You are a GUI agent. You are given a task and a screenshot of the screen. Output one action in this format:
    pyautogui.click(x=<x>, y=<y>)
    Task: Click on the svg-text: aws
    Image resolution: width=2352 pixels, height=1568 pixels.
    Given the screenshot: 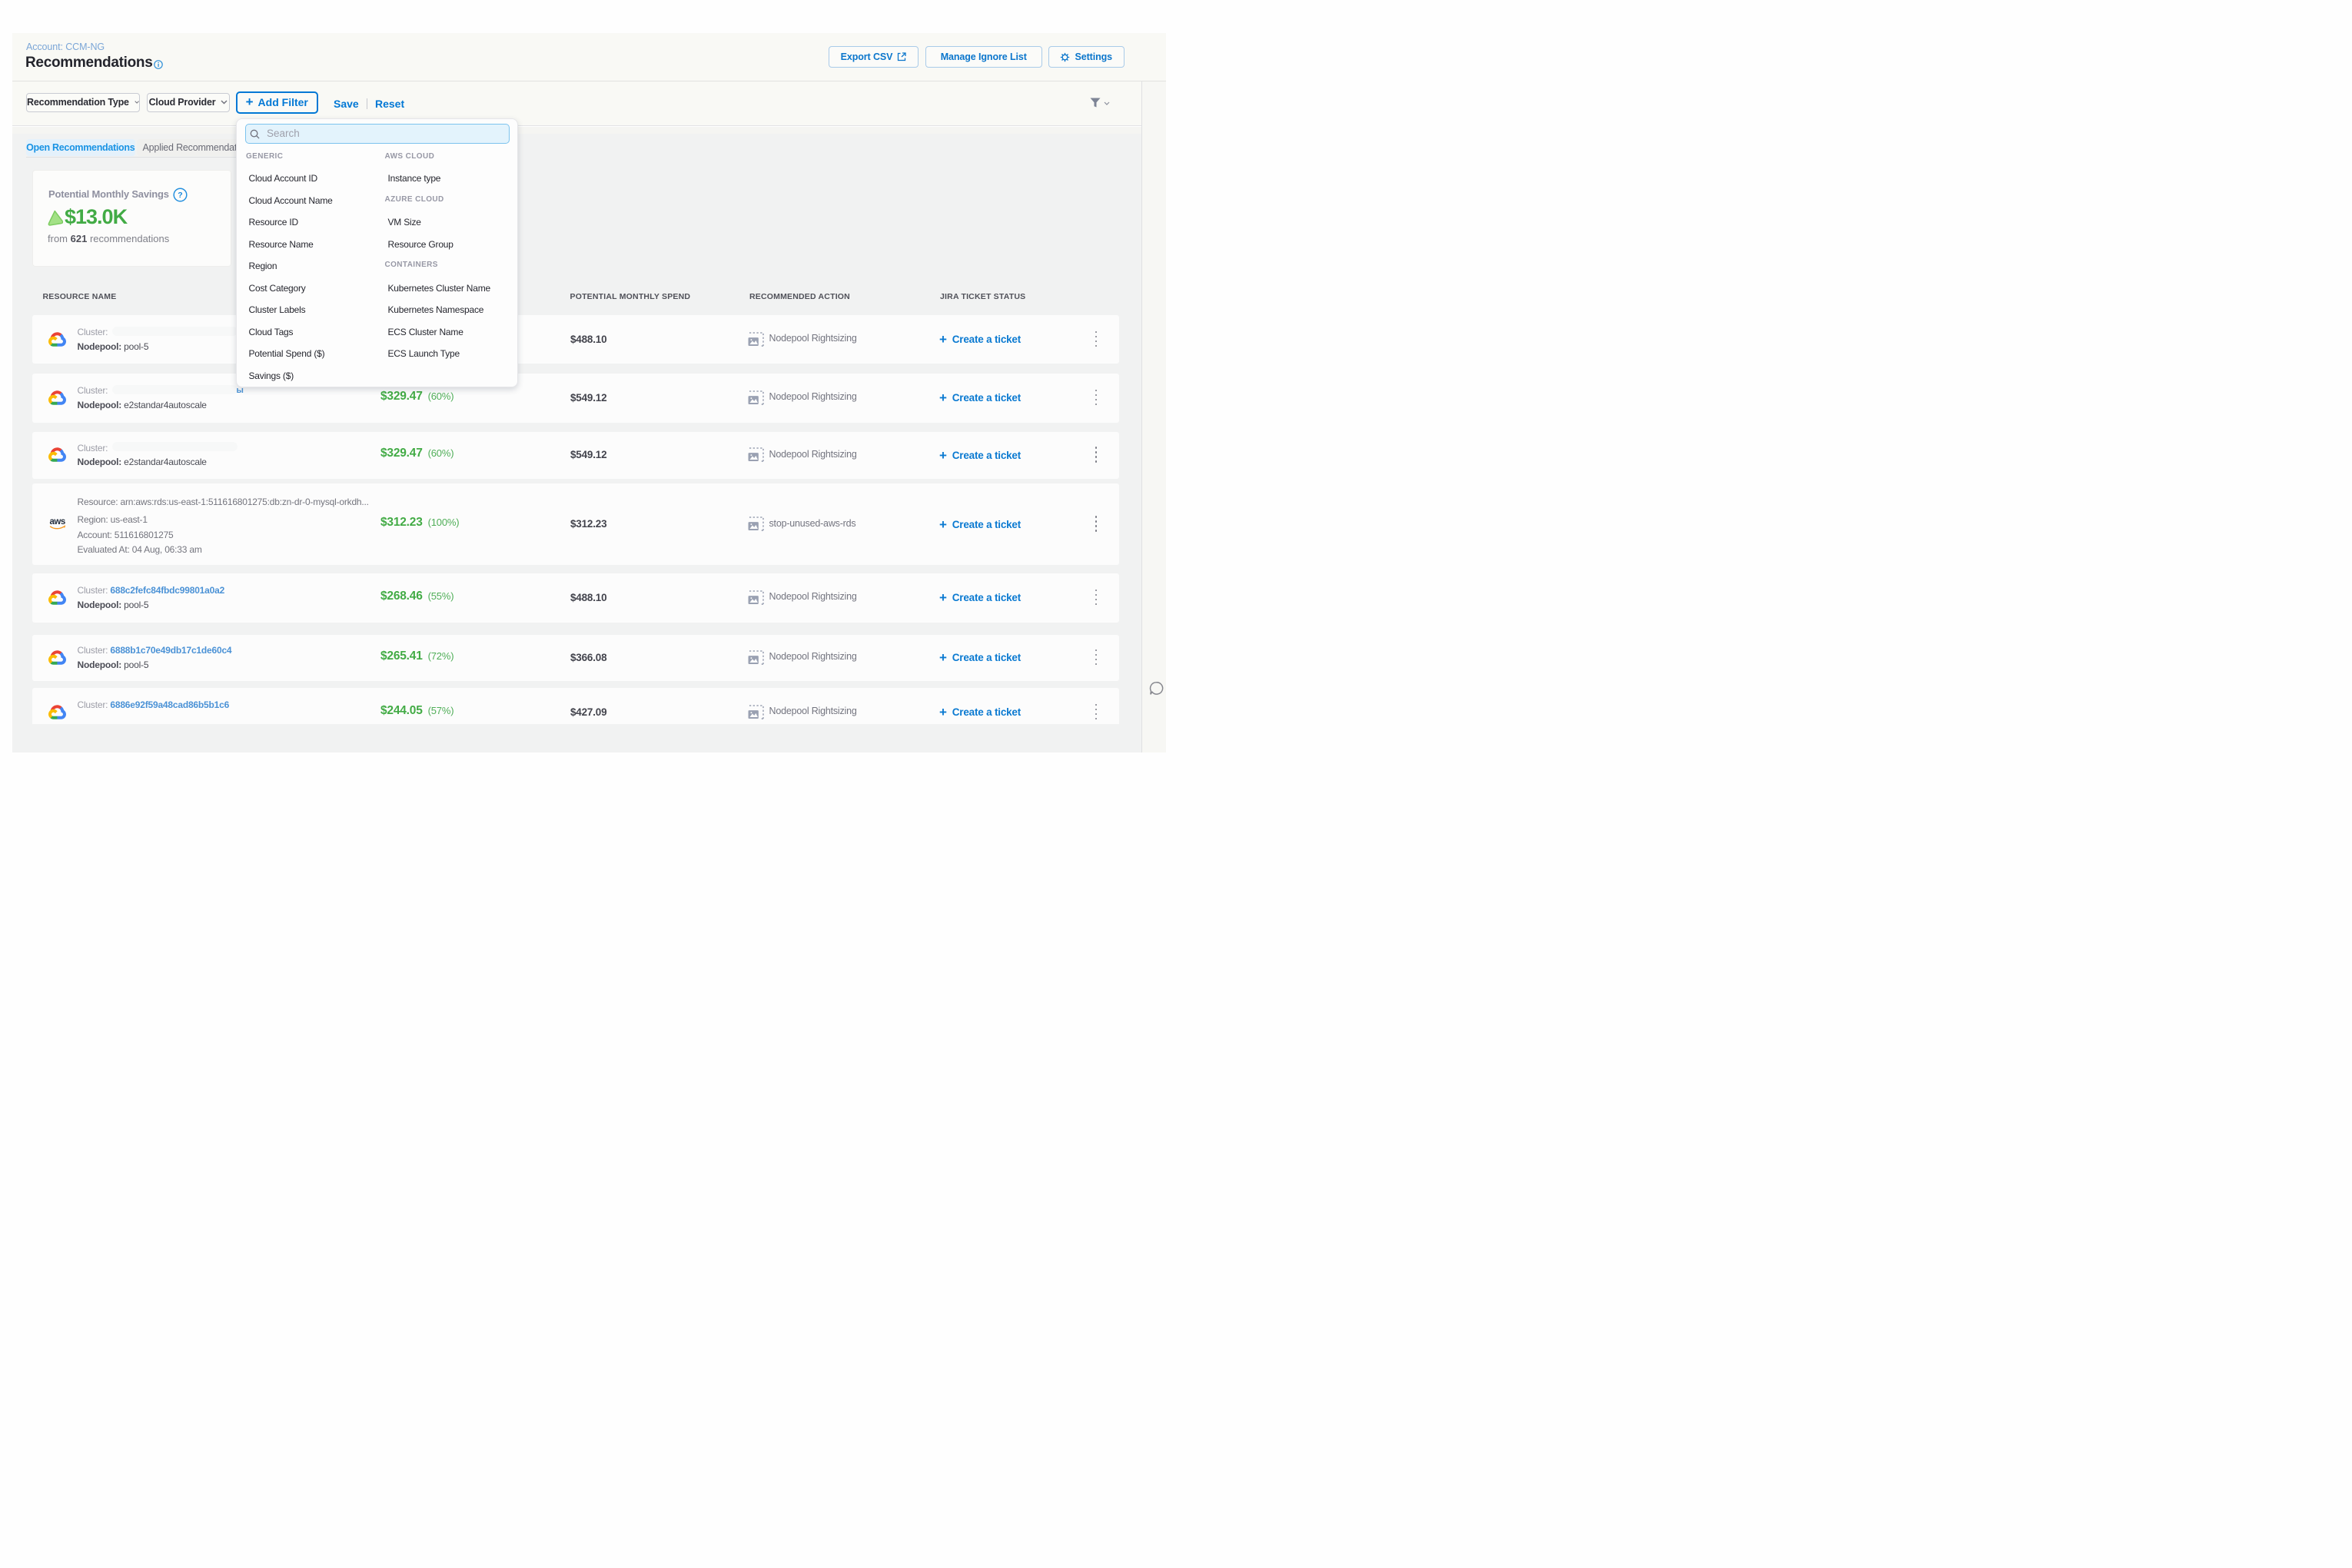 What is the action you would take?
    pyautogui.click(x=58, y=522)
    